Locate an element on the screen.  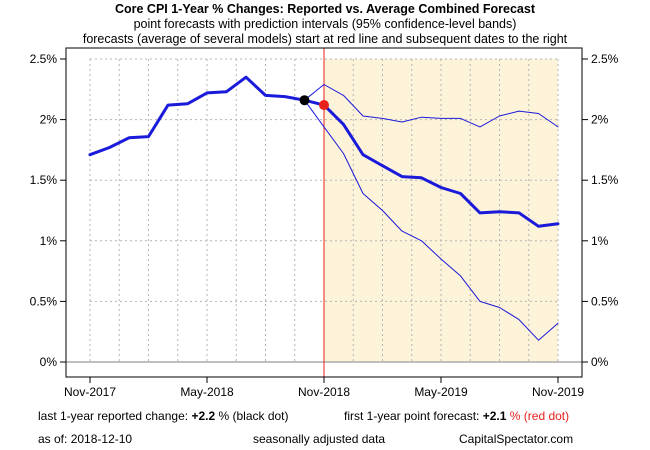
x-tick-label: Nov-2017 is located at coordinates (90, 392).